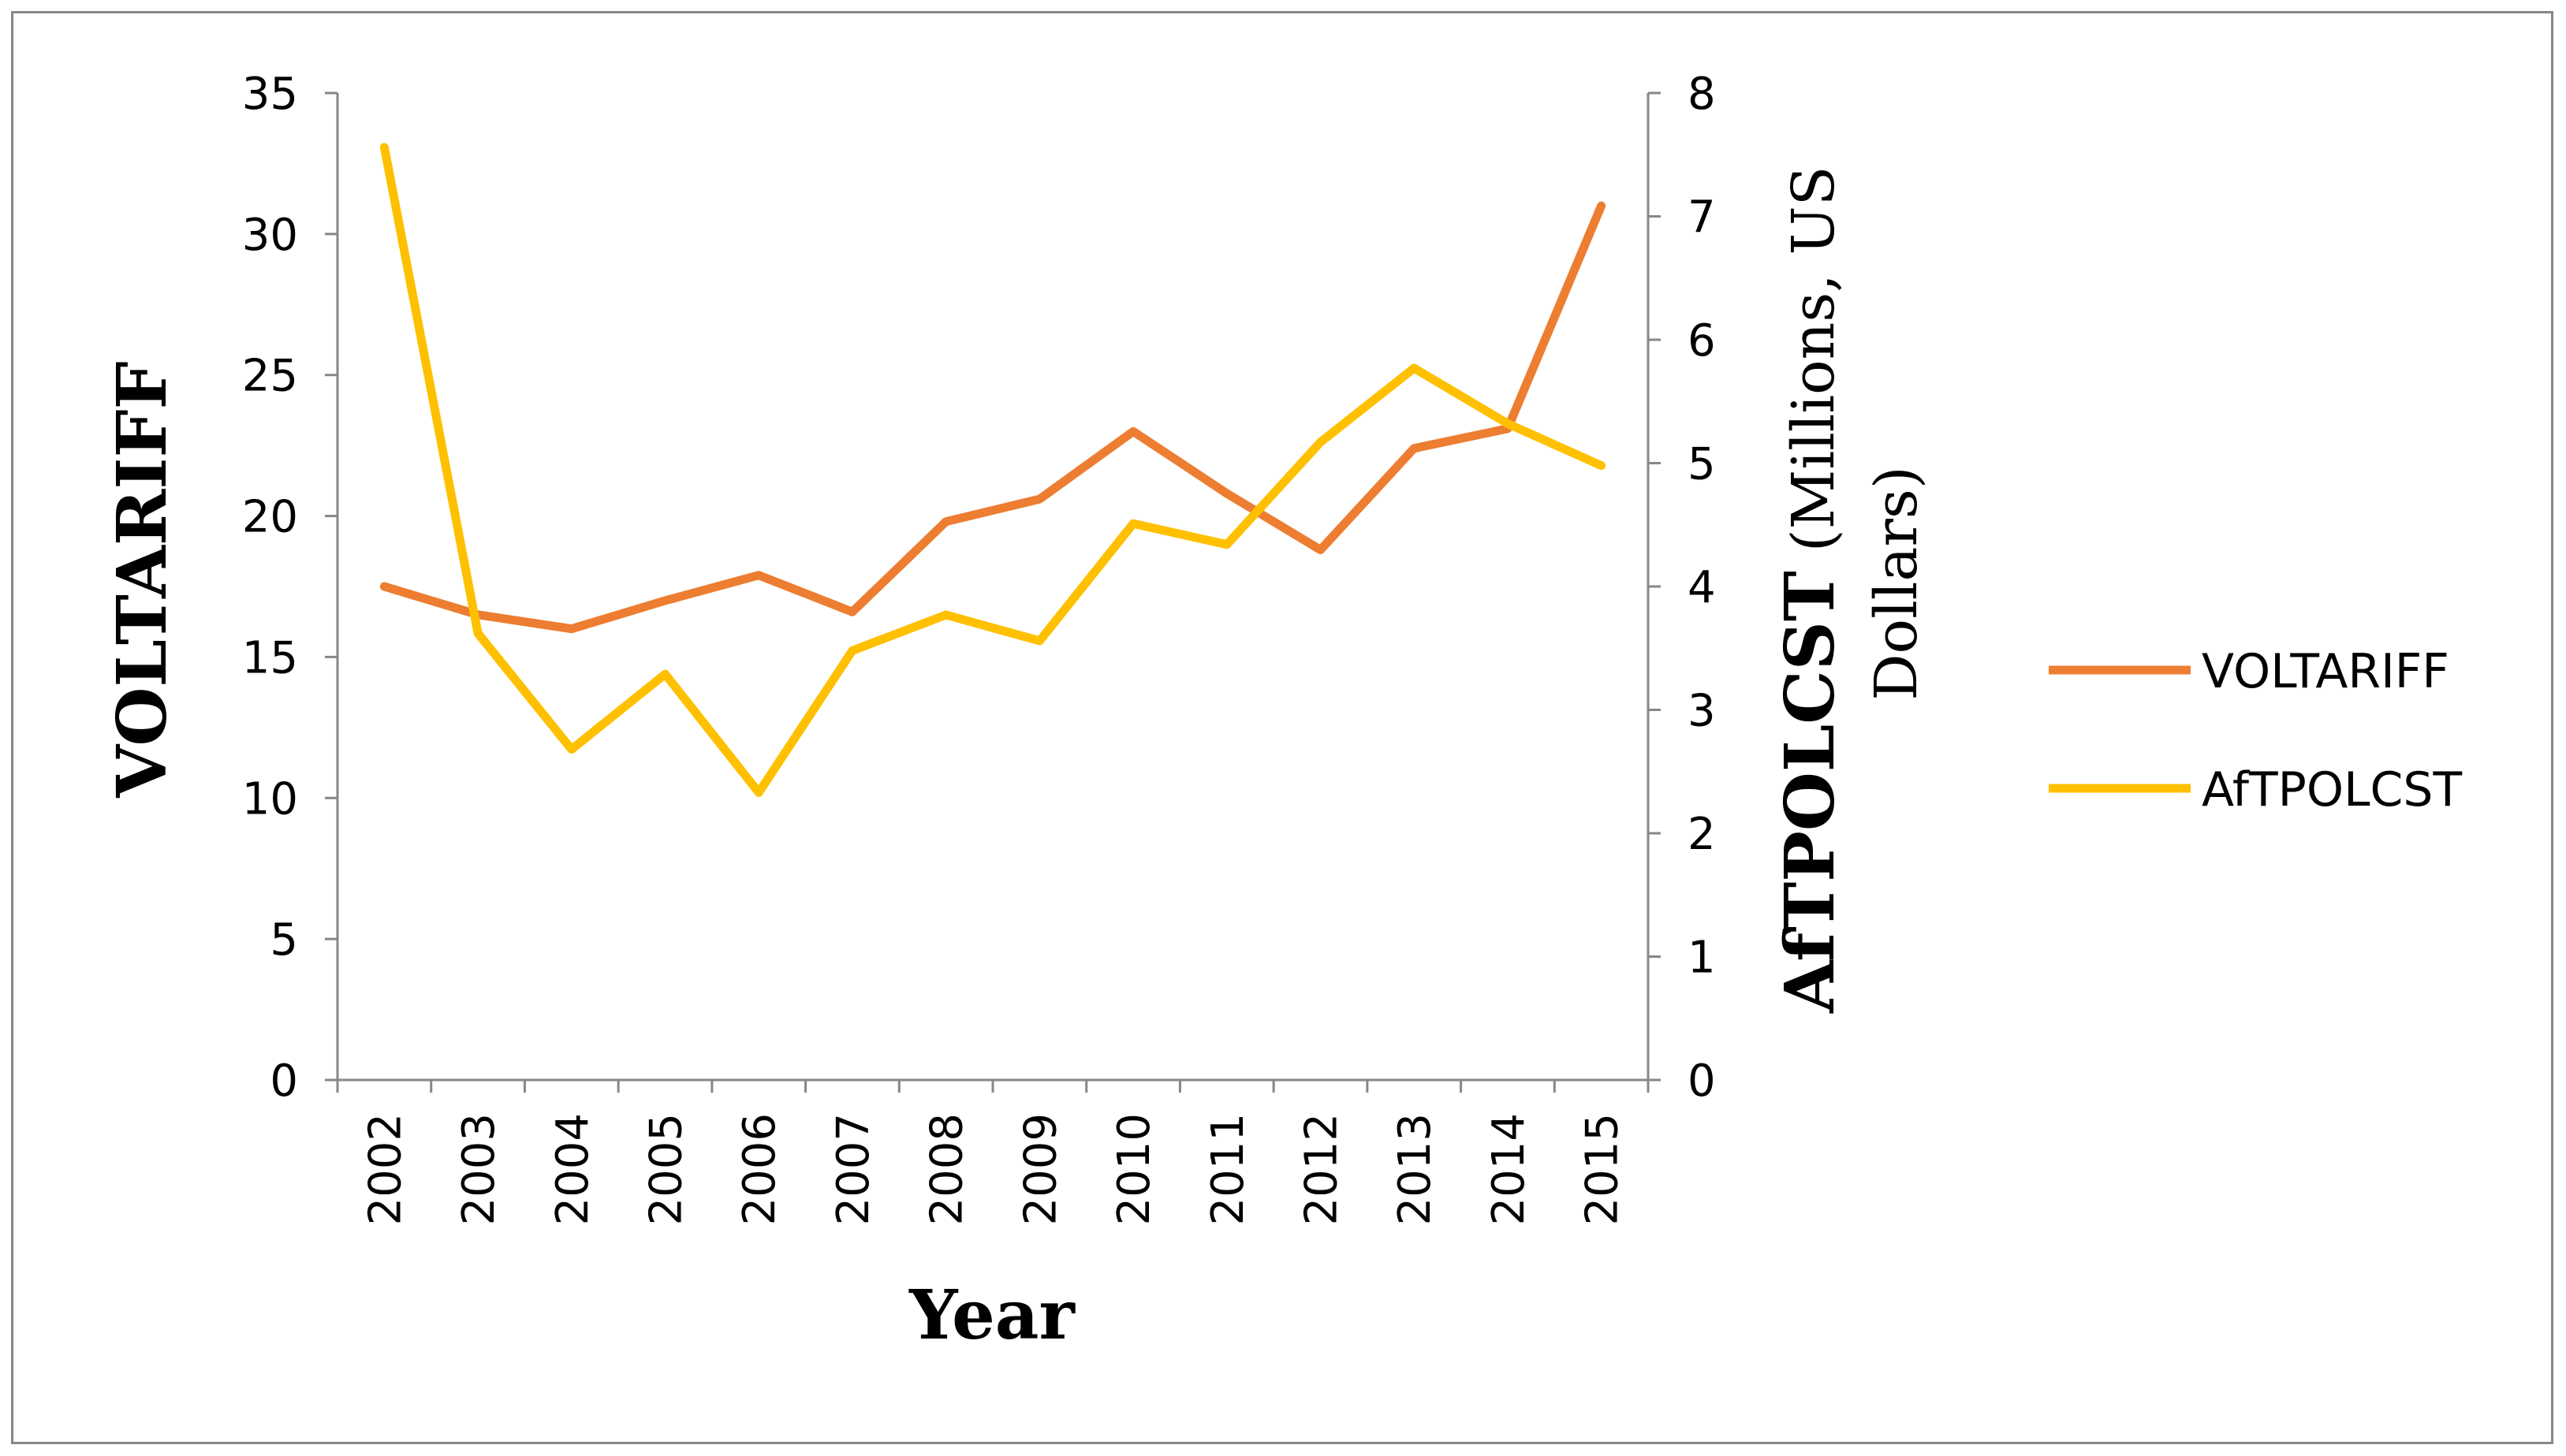 The image size is (2566, 1456). I want to click on x-tick-label: 2015, so click(1602, 1169).